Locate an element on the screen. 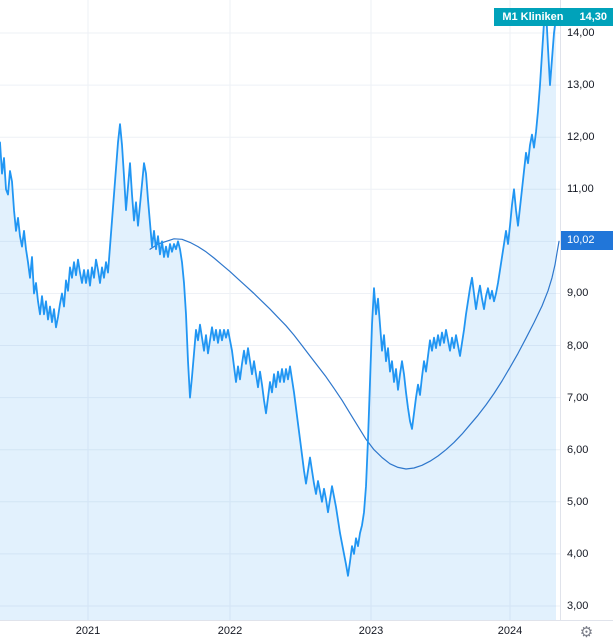  time-axis: ⚙ 2021 2022 2023 2024 is located at coordinates (306, 632).